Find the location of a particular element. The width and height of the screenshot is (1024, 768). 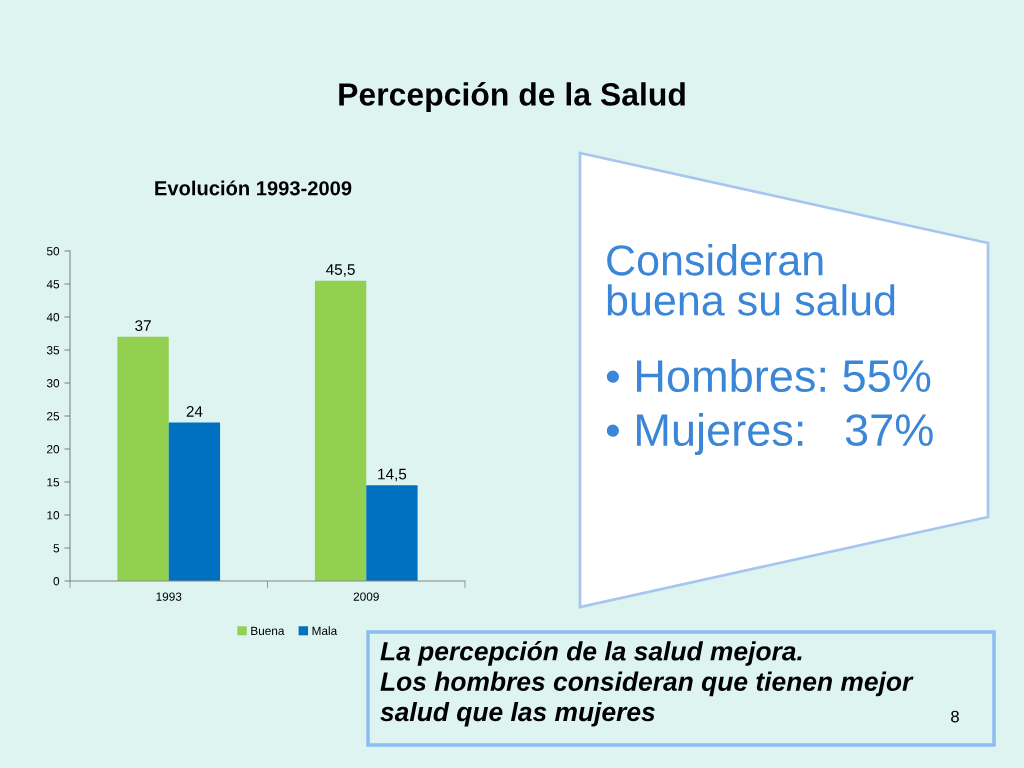

y-tick-label: 20 is located at coordinates (53, 449).